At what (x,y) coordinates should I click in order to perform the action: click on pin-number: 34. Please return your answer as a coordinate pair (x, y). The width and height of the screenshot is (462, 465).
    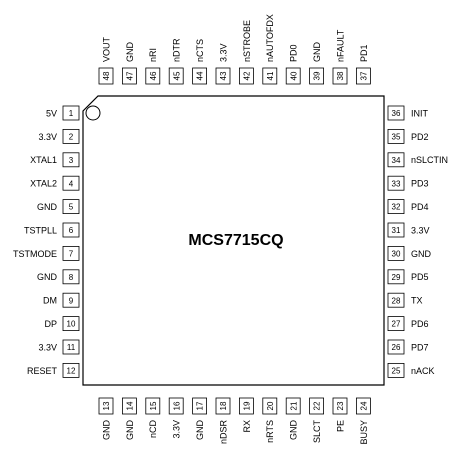
    Looking at the image, I should click on (396, 160).